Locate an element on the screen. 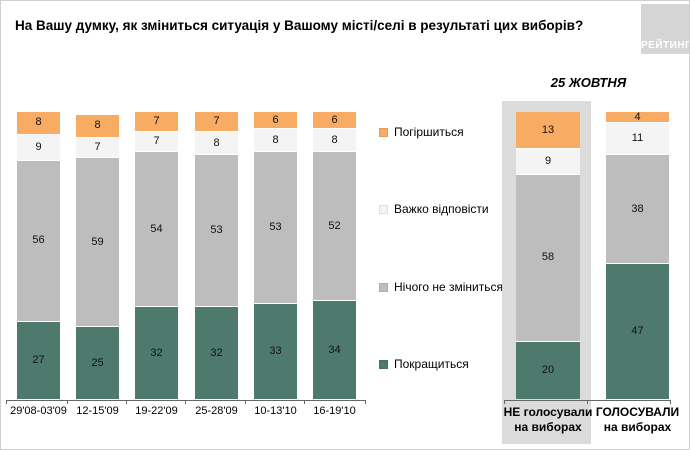  segment-value-label: 4 is located at coordinates (637, 116).